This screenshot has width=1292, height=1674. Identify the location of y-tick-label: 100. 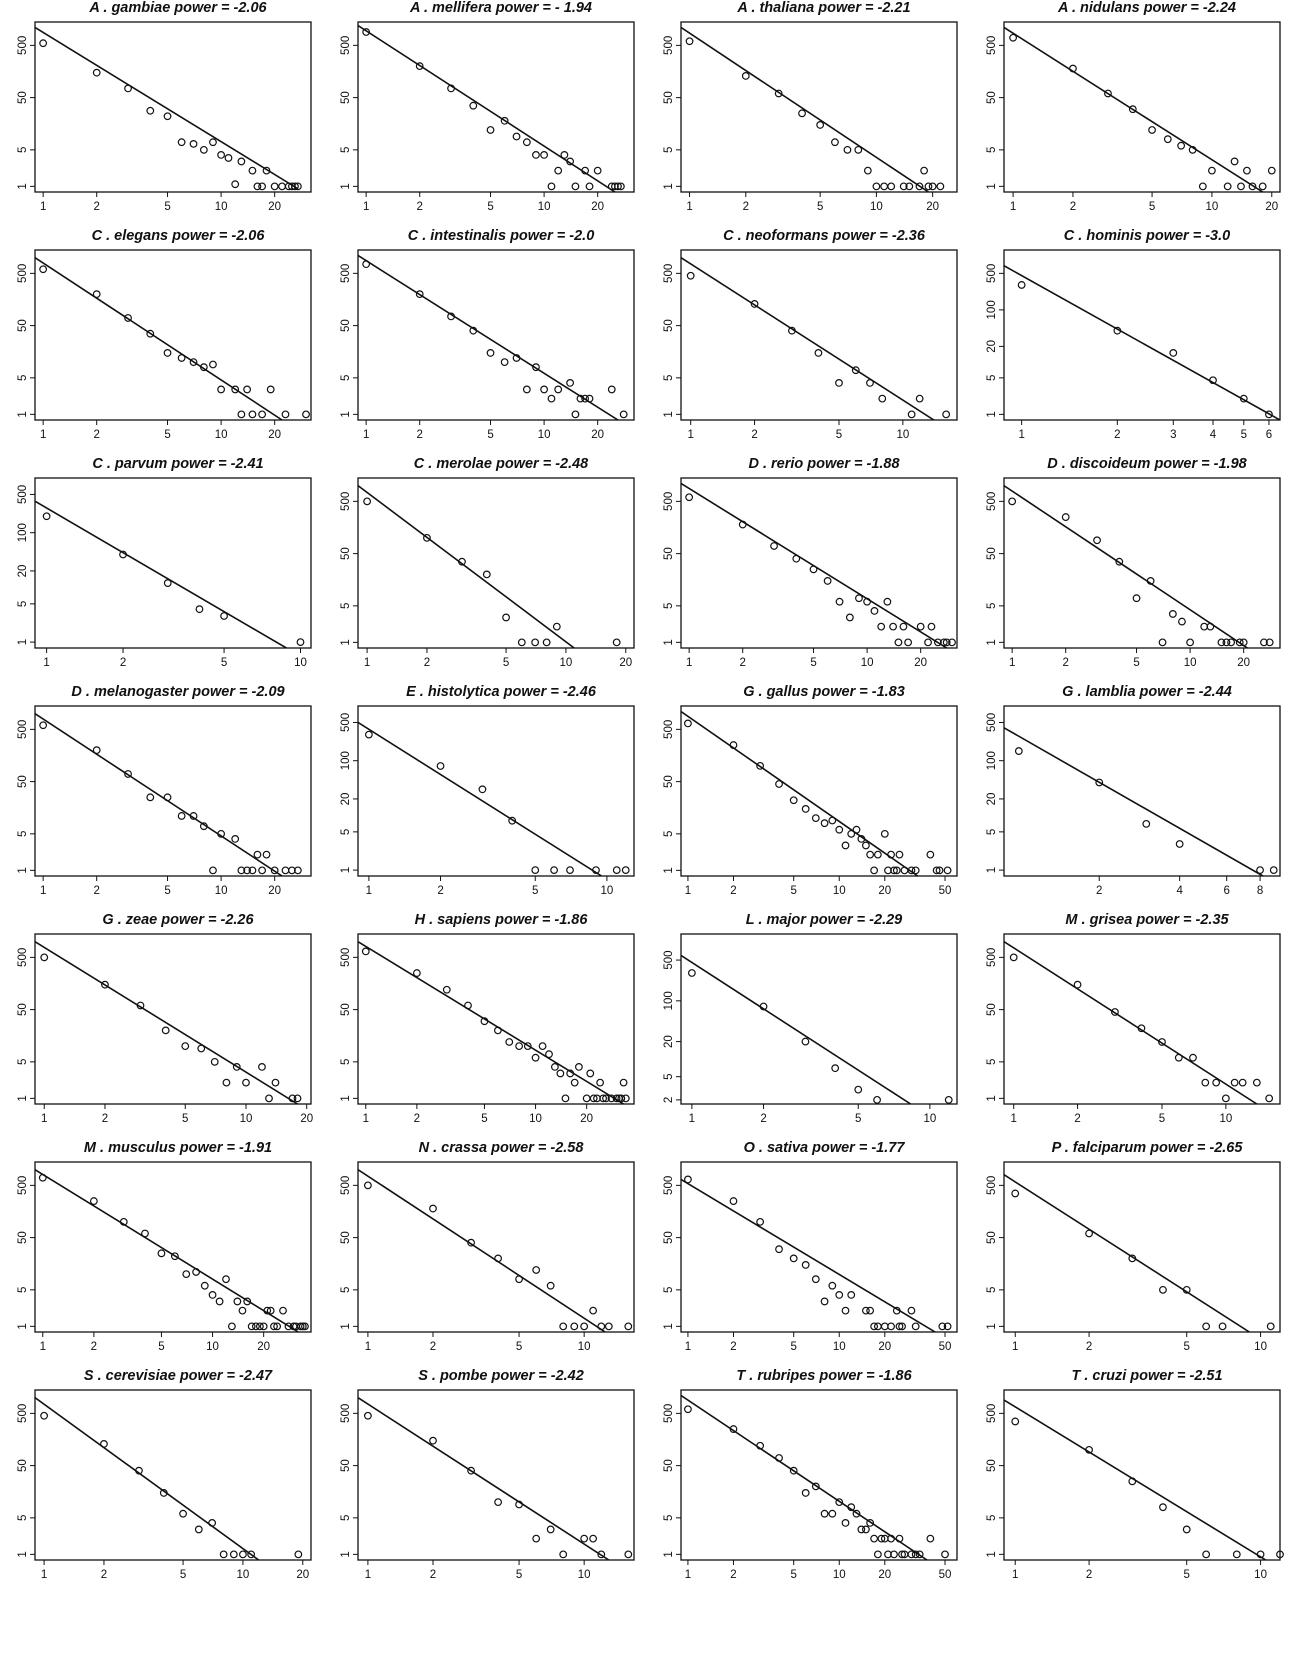
(669, 1000).